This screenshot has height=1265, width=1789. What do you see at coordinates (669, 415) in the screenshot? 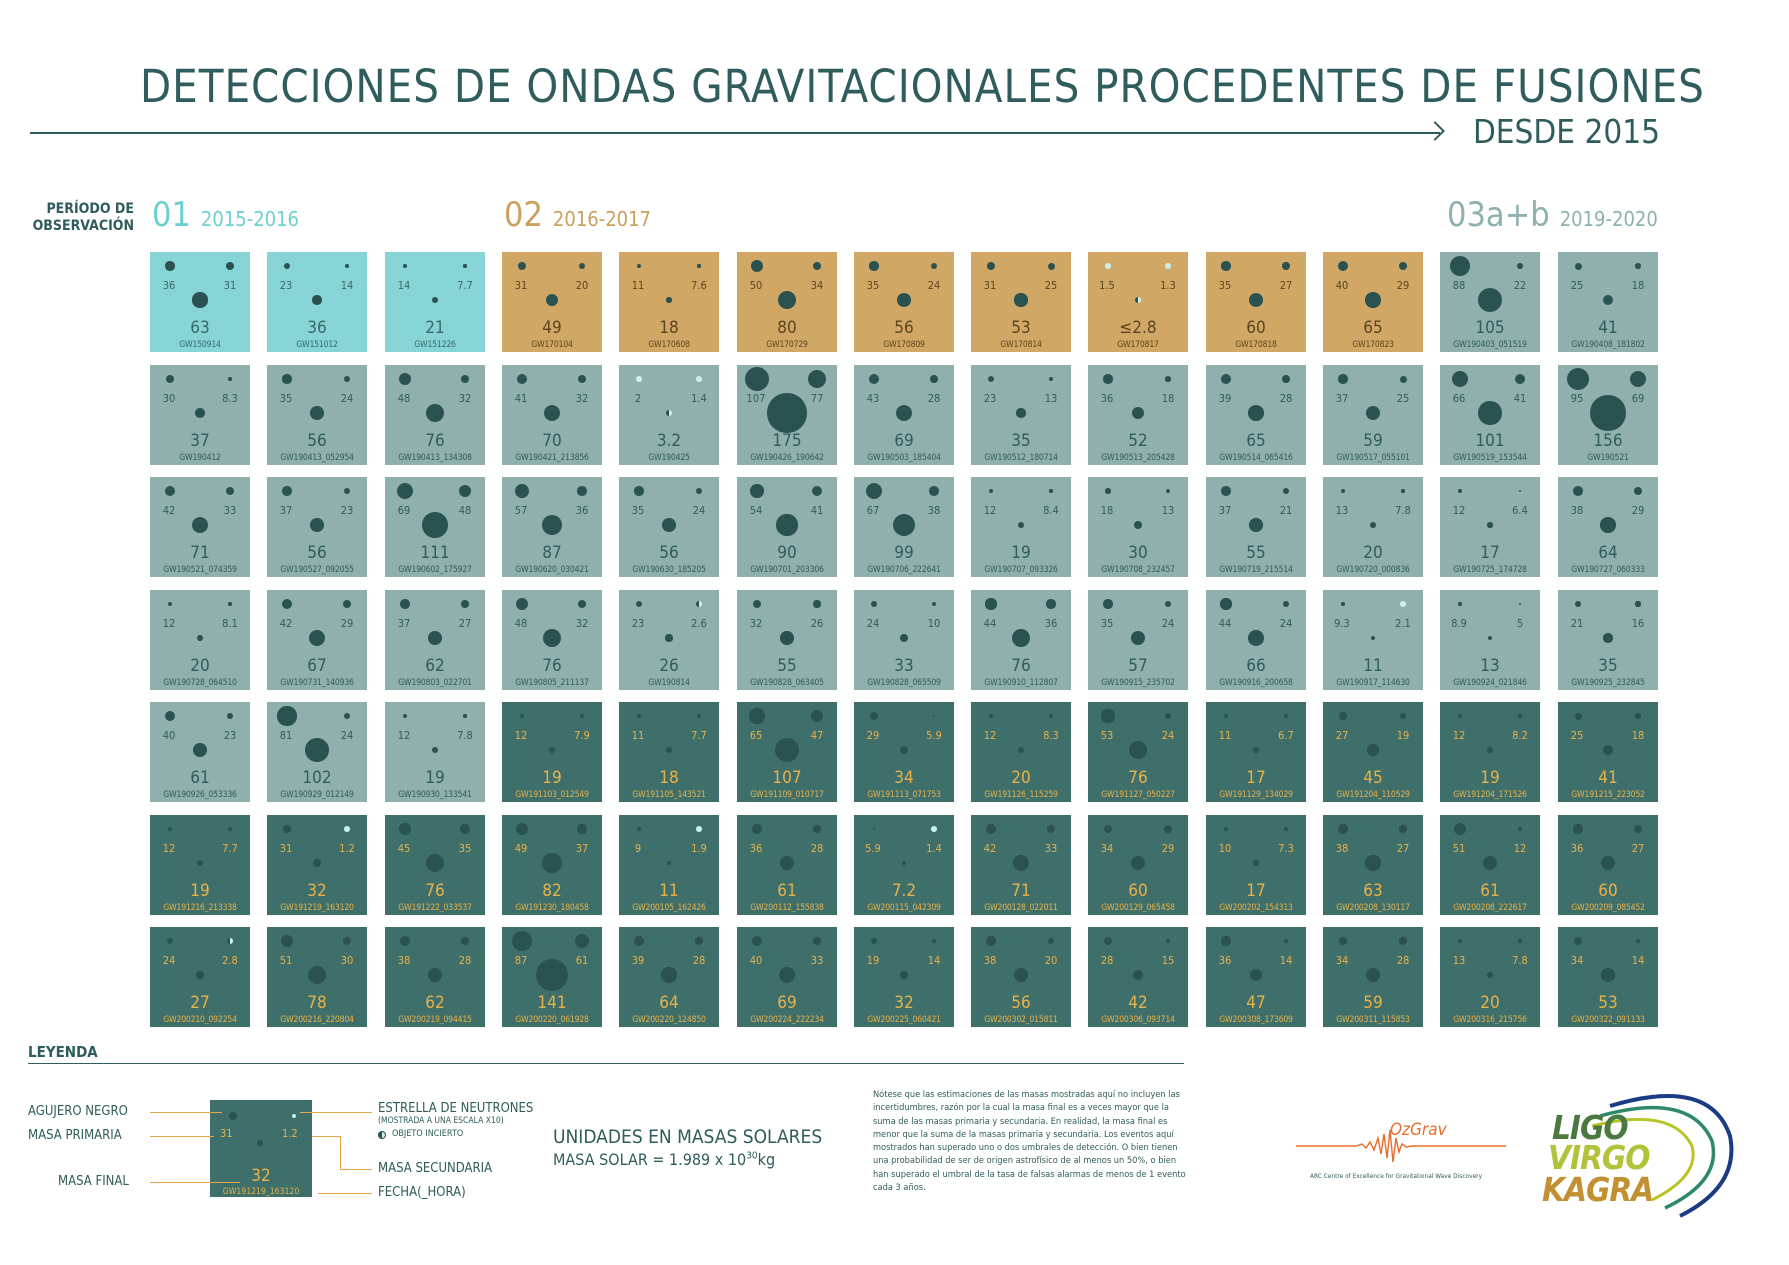
I see `event-tile: 2 1.4 3.2 GW190425` at bounding box center [669, 415].